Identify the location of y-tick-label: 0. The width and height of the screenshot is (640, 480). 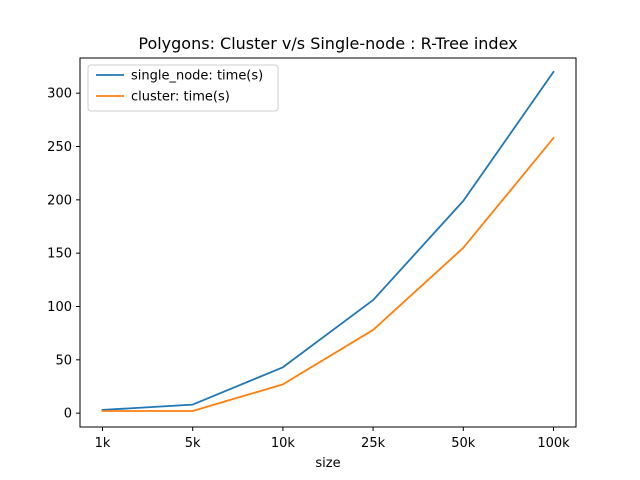
(68, 414).